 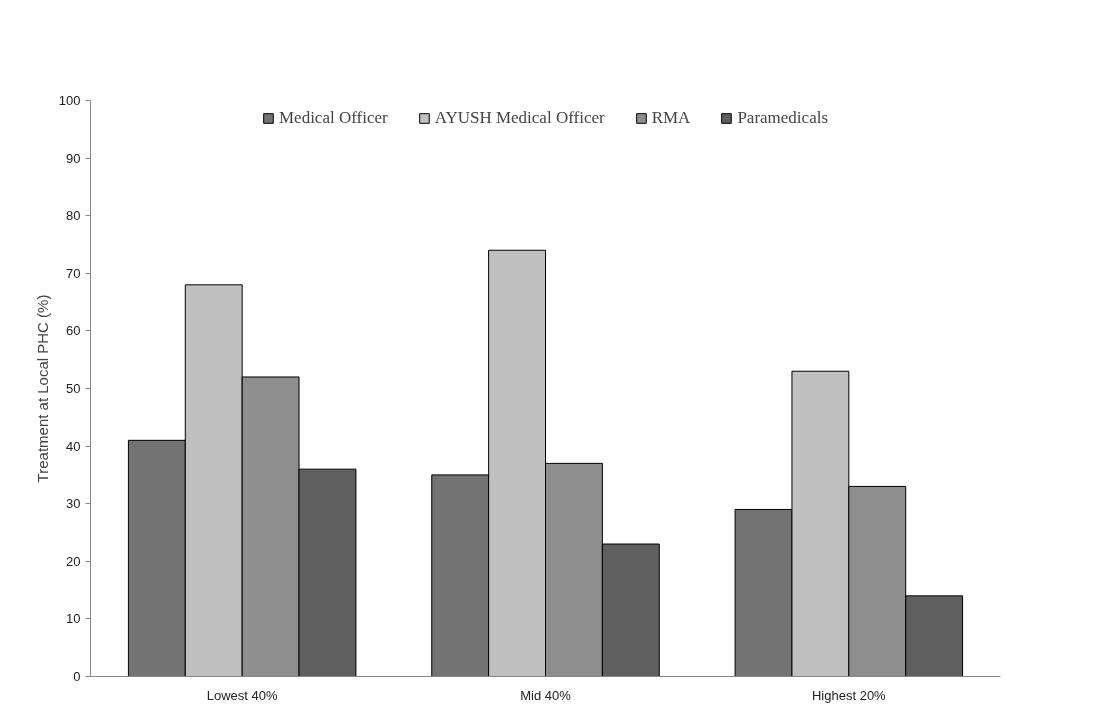 What do you see at coordinates (77, 676) in the screenshot?
I see `y-tick-label: 0` at bounding box center [77, 676].